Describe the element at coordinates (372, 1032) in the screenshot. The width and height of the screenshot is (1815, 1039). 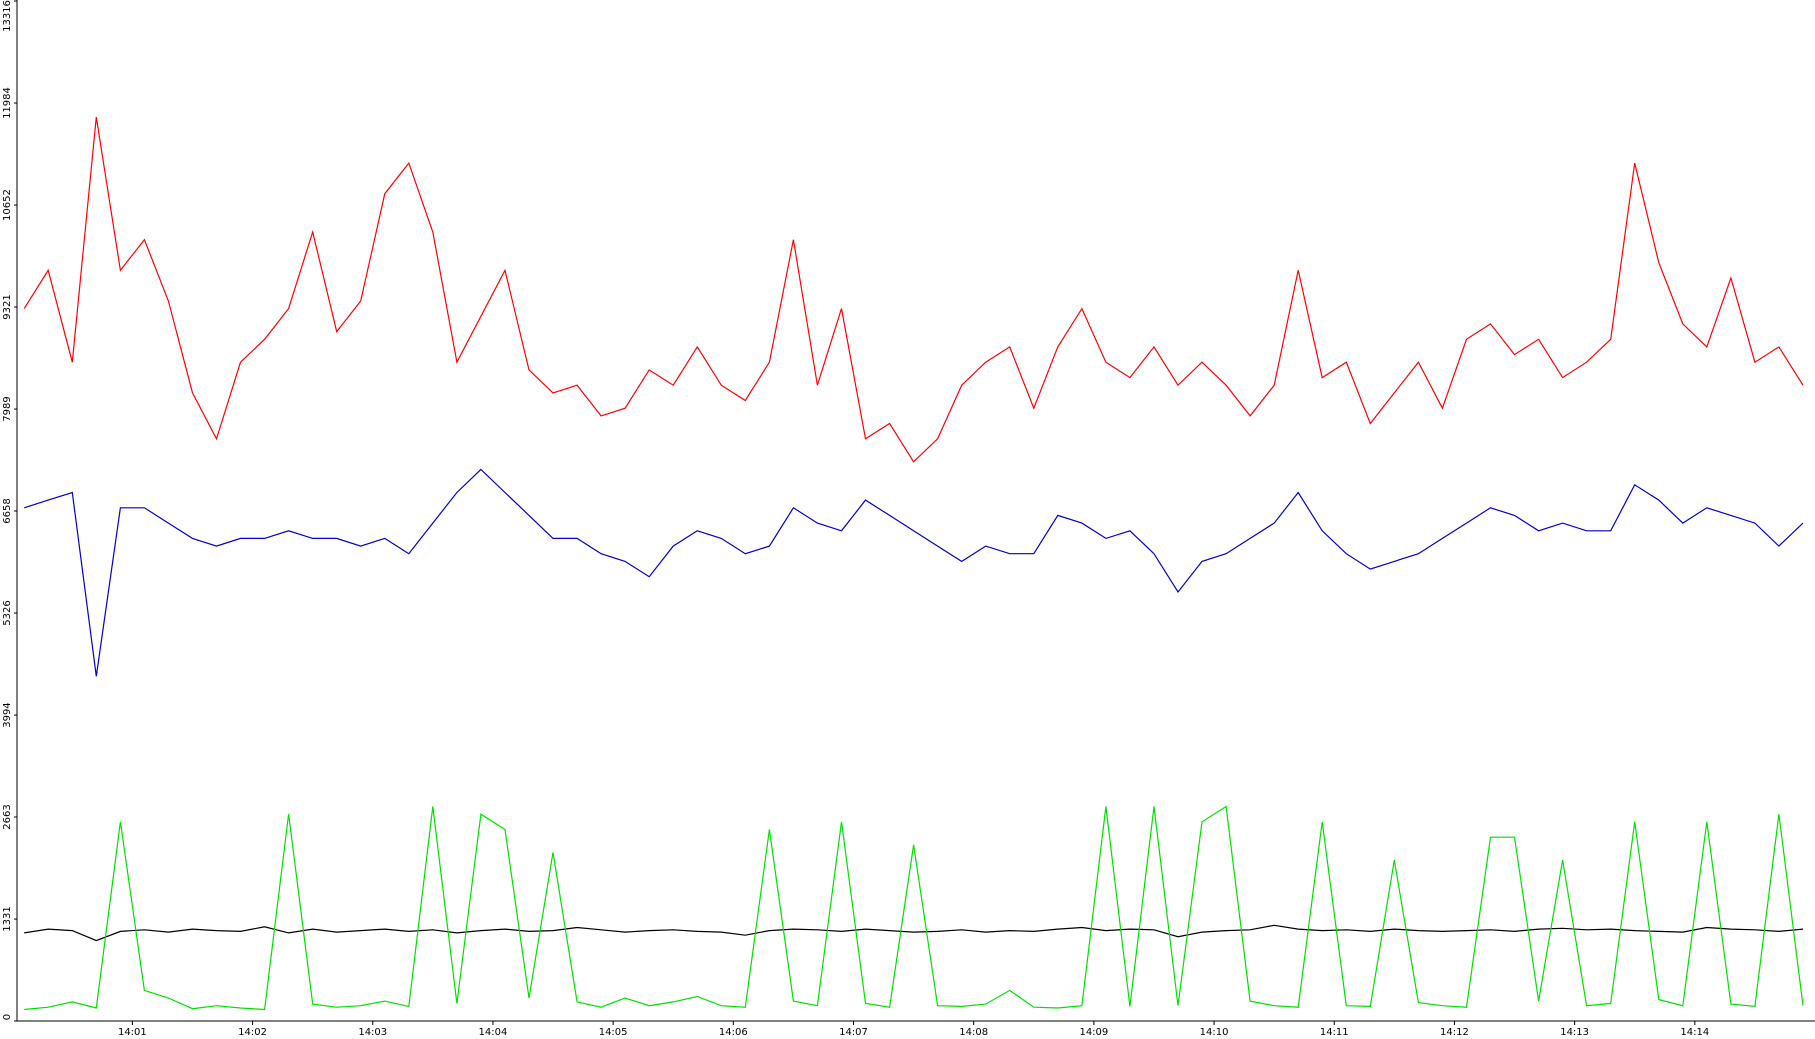
I see `x-tick-label: 14:03` at that location.